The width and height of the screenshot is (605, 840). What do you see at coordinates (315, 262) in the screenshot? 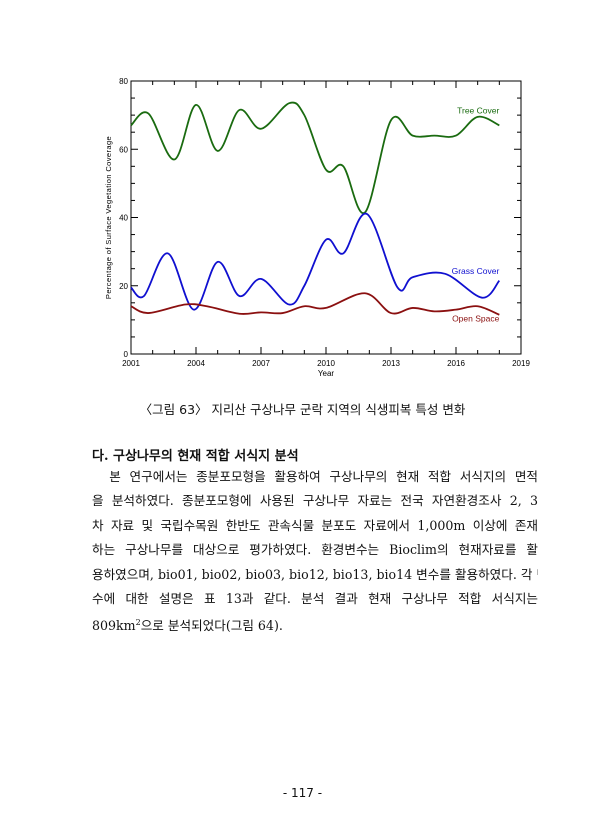
I see `series-line-grass-cover` at bounding box center [315, 262].